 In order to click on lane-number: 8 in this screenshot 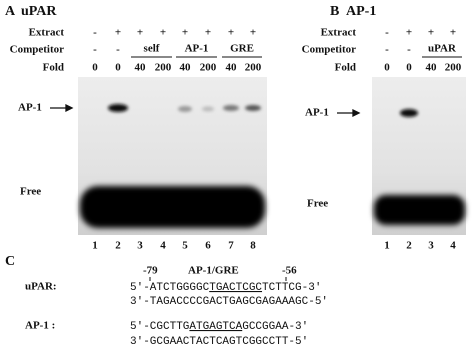, I will do `click(253, 246)`.